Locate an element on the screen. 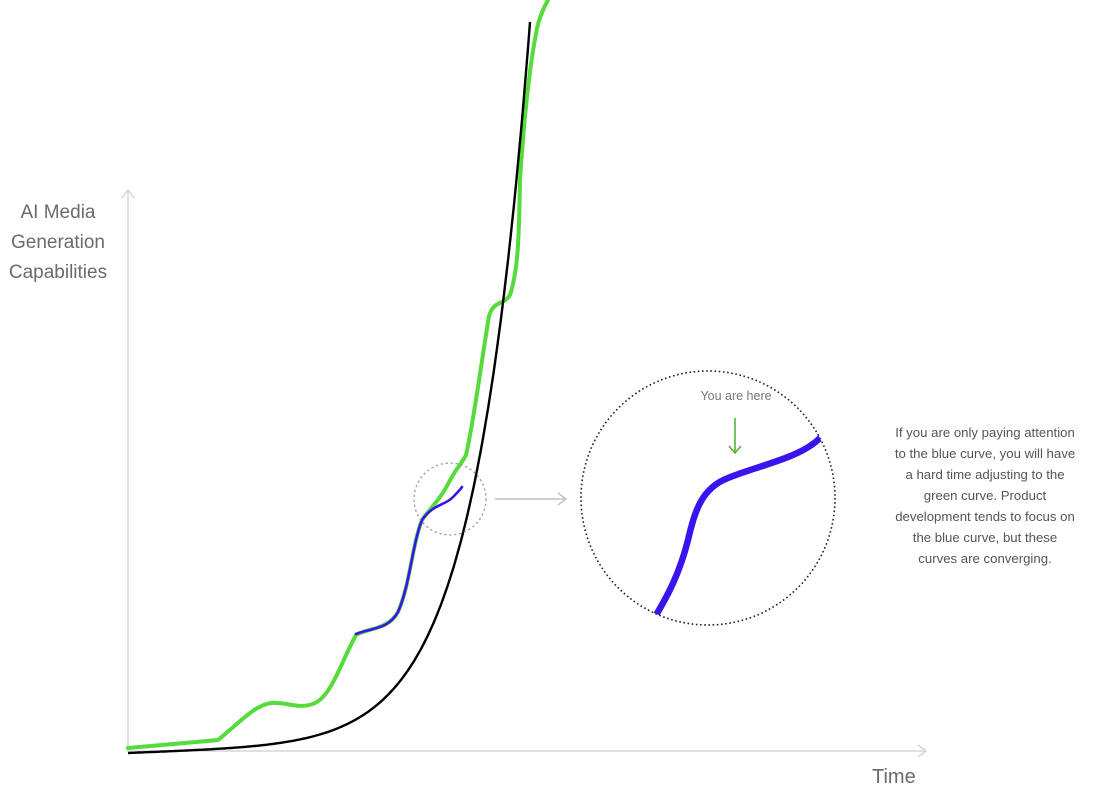  y-axis-label-line: Capabilities is located at coordinates (58, 272).